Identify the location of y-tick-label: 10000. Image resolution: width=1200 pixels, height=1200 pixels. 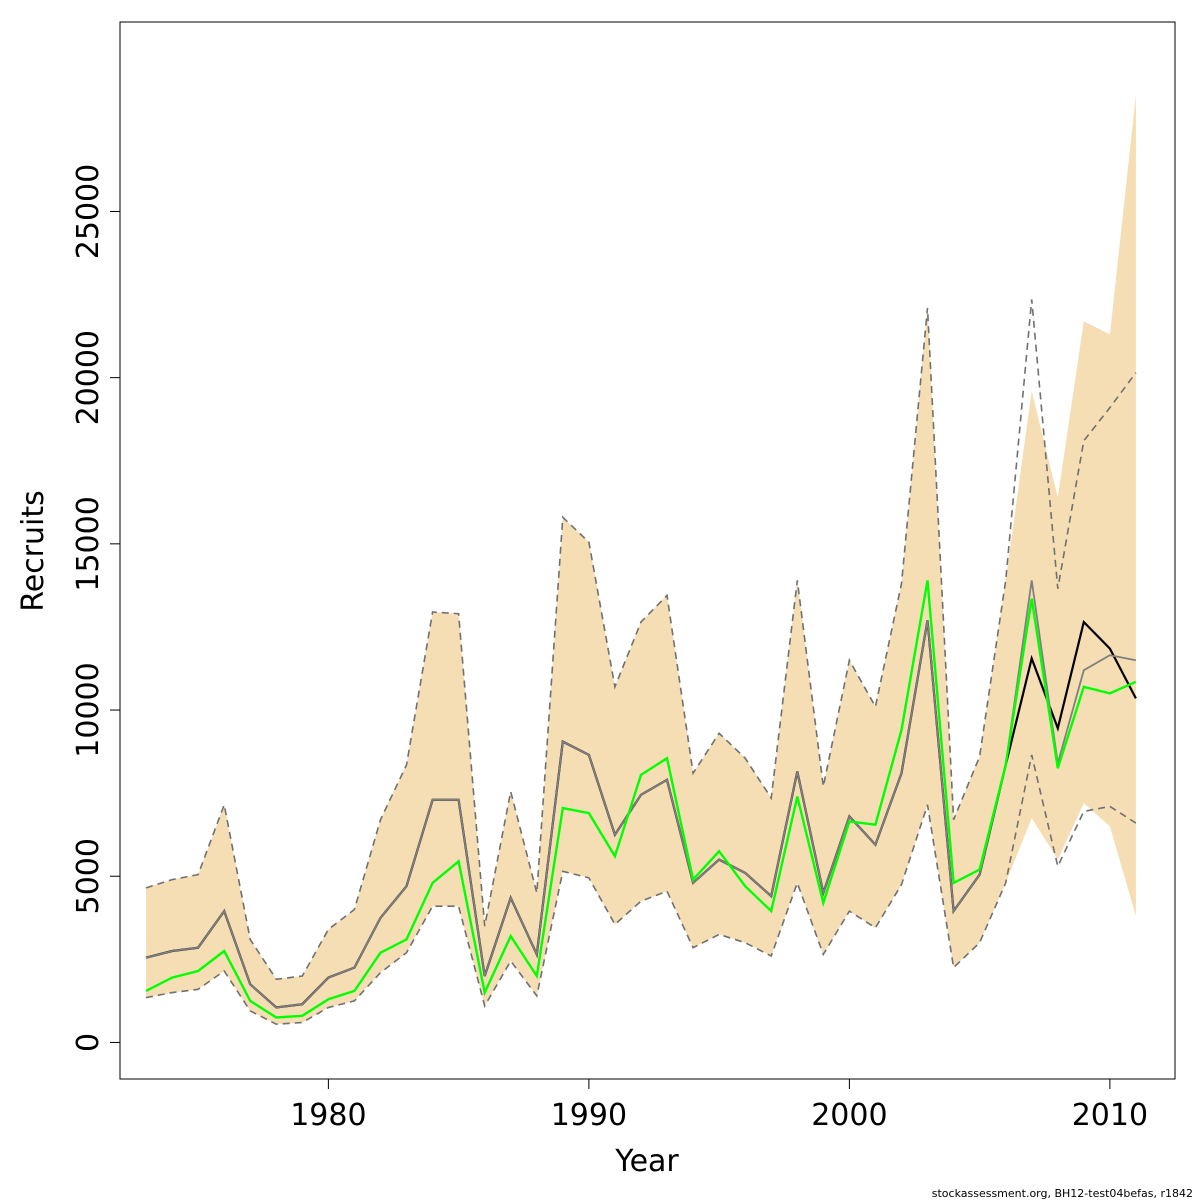
(88, 709).